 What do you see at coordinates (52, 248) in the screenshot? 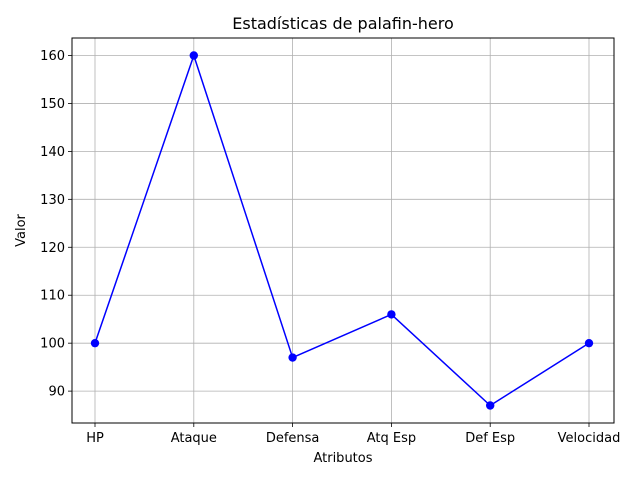
I see `y-tick-label: 120` at bounding box center [52, 248].